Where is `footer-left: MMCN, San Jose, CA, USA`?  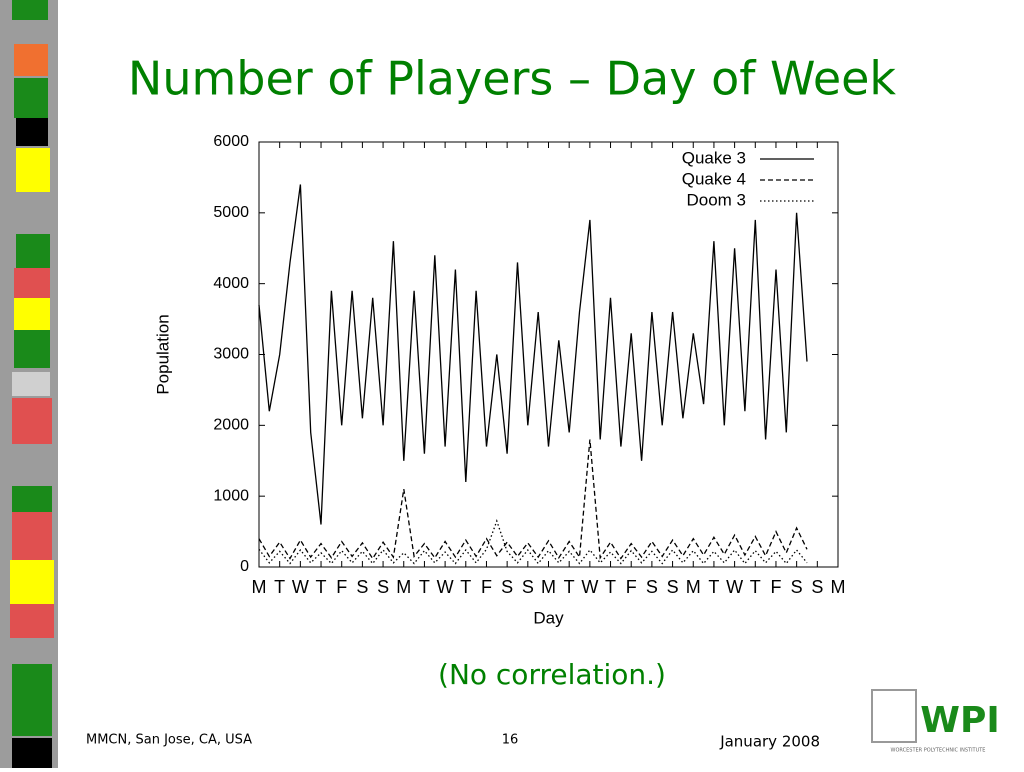
footer-left: MMCN, San Jose, CA, USA is located at coordinates (169, 740).